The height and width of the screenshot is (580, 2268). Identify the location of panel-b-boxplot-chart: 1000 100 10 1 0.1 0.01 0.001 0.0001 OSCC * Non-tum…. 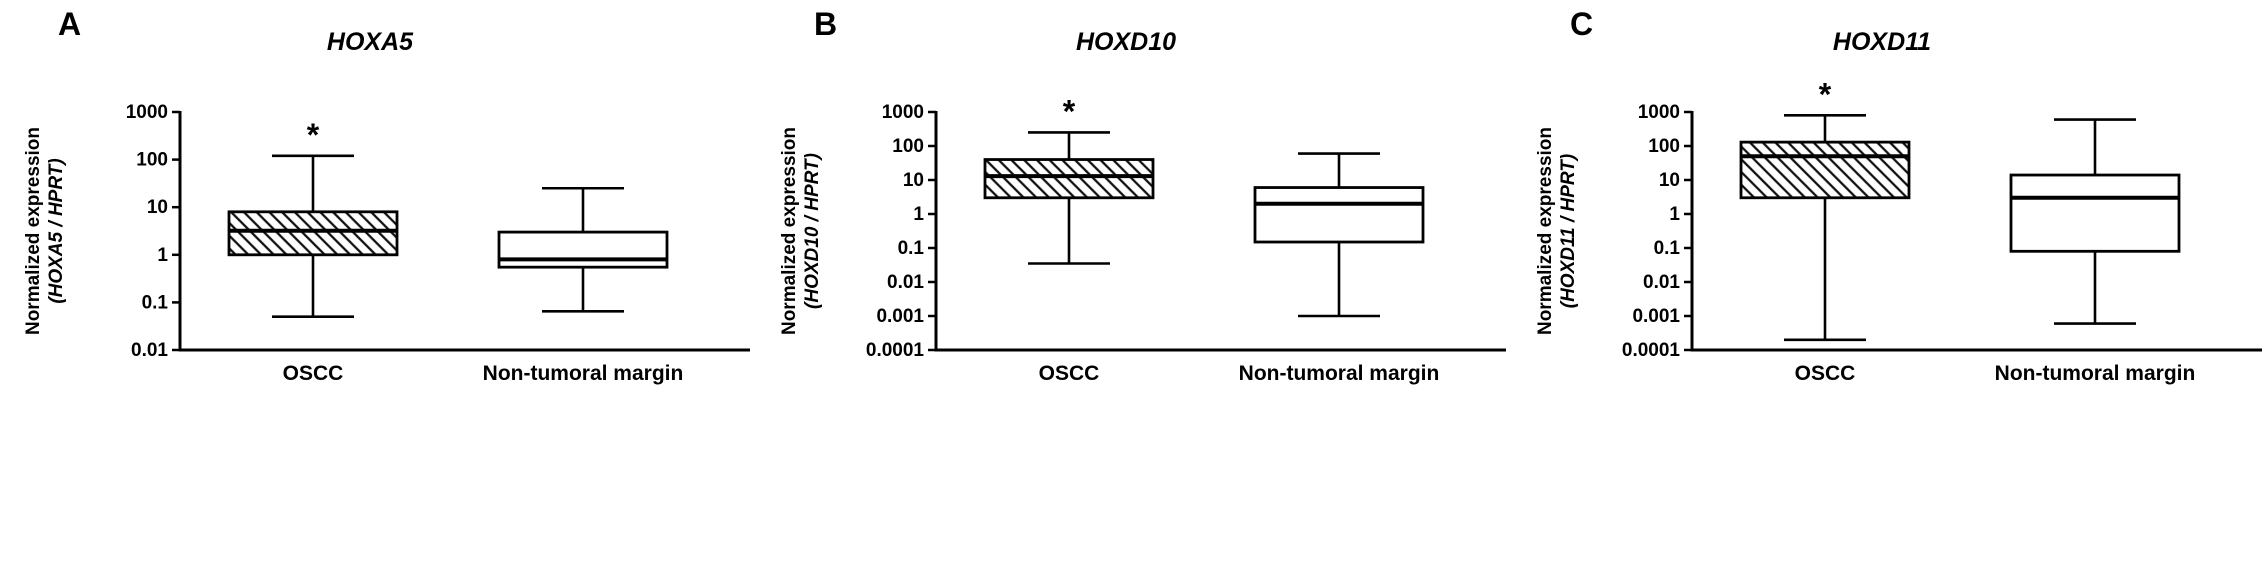
(1186, 239).